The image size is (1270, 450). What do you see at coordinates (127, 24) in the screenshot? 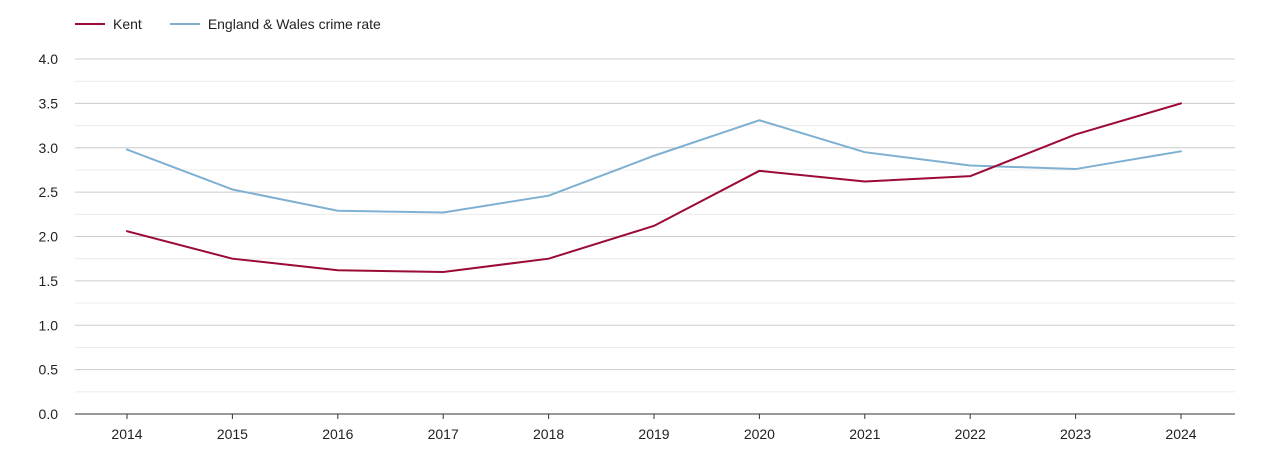
I see `legend-label-kent: Kent` at bounding box center [127, 24].